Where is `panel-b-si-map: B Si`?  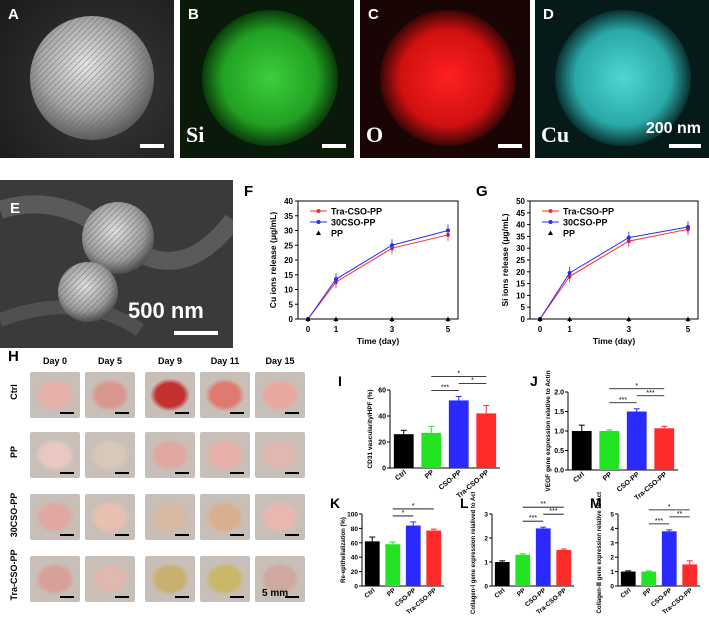
panel-b-si-map: B Si is located at coordinates (267, 79).